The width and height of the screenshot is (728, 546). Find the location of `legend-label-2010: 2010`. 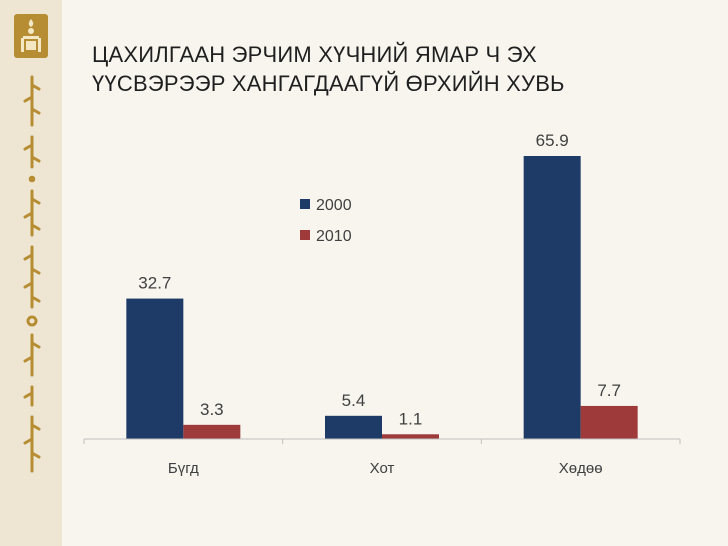

legend-label-2010: 2010 is located at coordinates (334, 236).